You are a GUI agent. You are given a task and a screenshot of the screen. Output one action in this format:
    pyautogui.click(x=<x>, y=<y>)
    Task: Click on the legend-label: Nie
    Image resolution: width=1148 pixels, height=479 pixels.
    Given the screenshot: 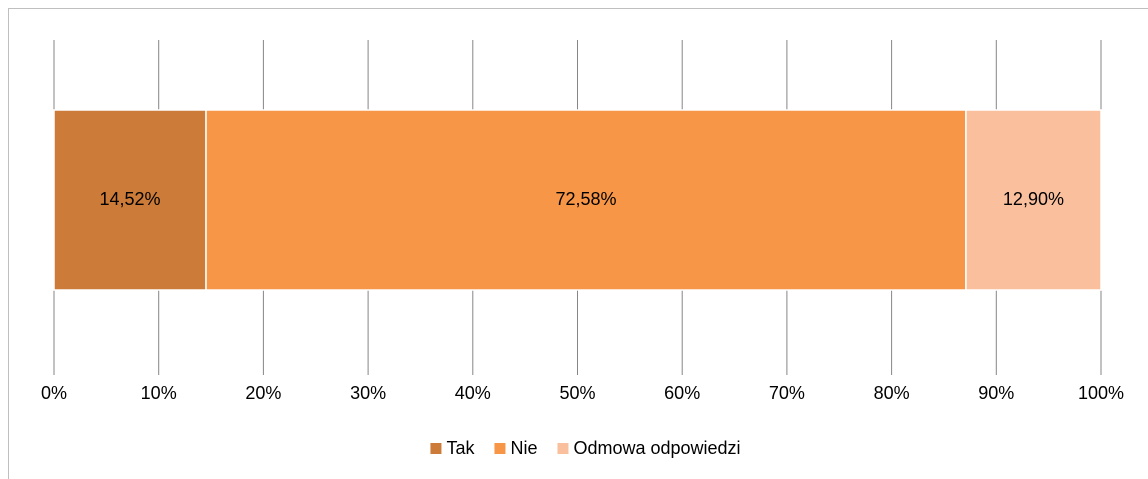 What is the action you would take?
    pyautogui.click(x=523, y=448)
    